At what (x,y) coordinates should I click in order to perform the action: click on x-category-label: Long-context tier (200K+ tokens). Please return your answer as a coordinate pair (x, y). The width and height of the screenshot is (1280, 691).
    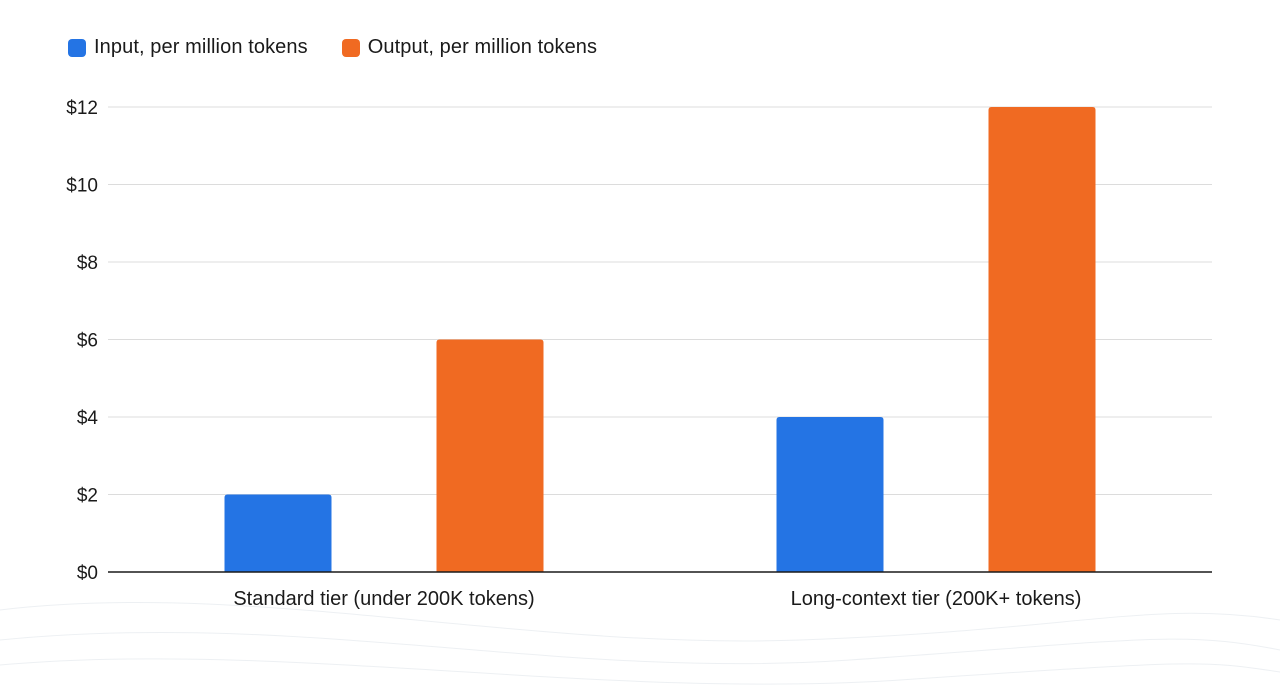
    Looking at the image, I should click on (936, 599).